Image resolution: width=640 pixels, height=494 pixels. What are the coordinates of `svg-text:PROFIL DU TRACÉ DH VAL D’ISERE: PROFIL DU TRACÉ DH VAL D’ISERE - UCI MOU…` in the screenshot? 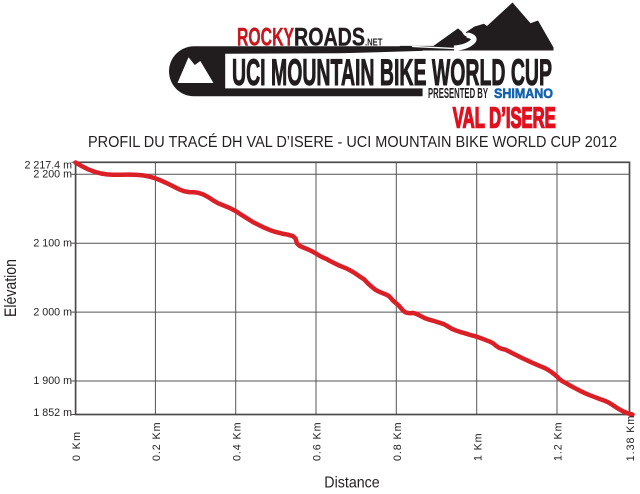 It's located at (352, 141).